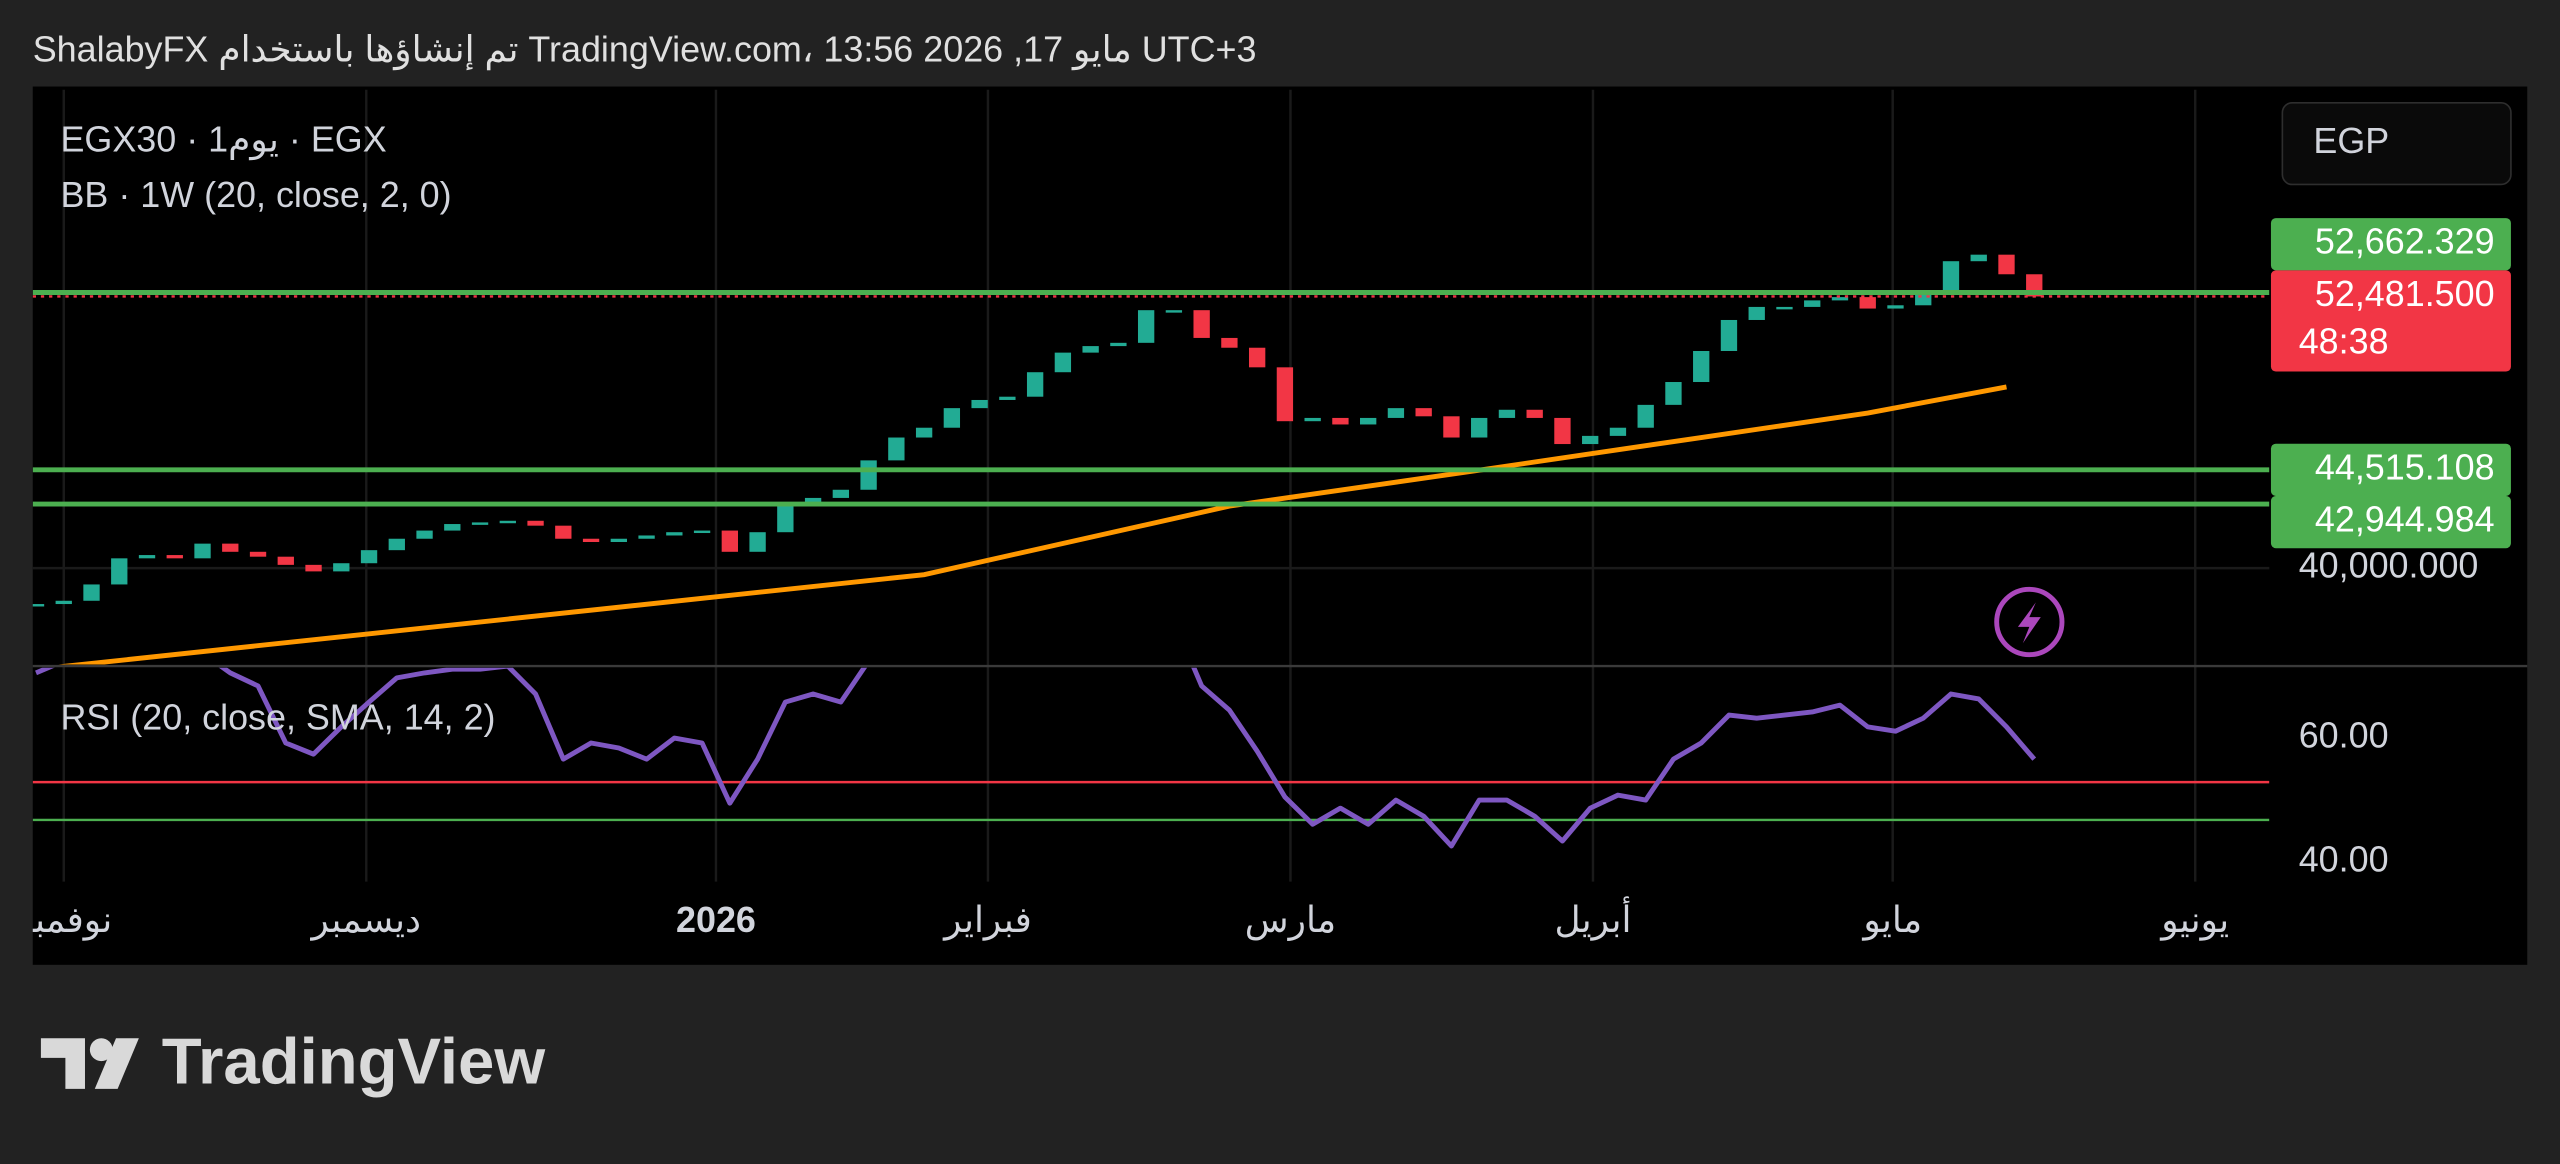 The image size is (2560, 1164). I want to click on logo-mark, so click(89, 1063).